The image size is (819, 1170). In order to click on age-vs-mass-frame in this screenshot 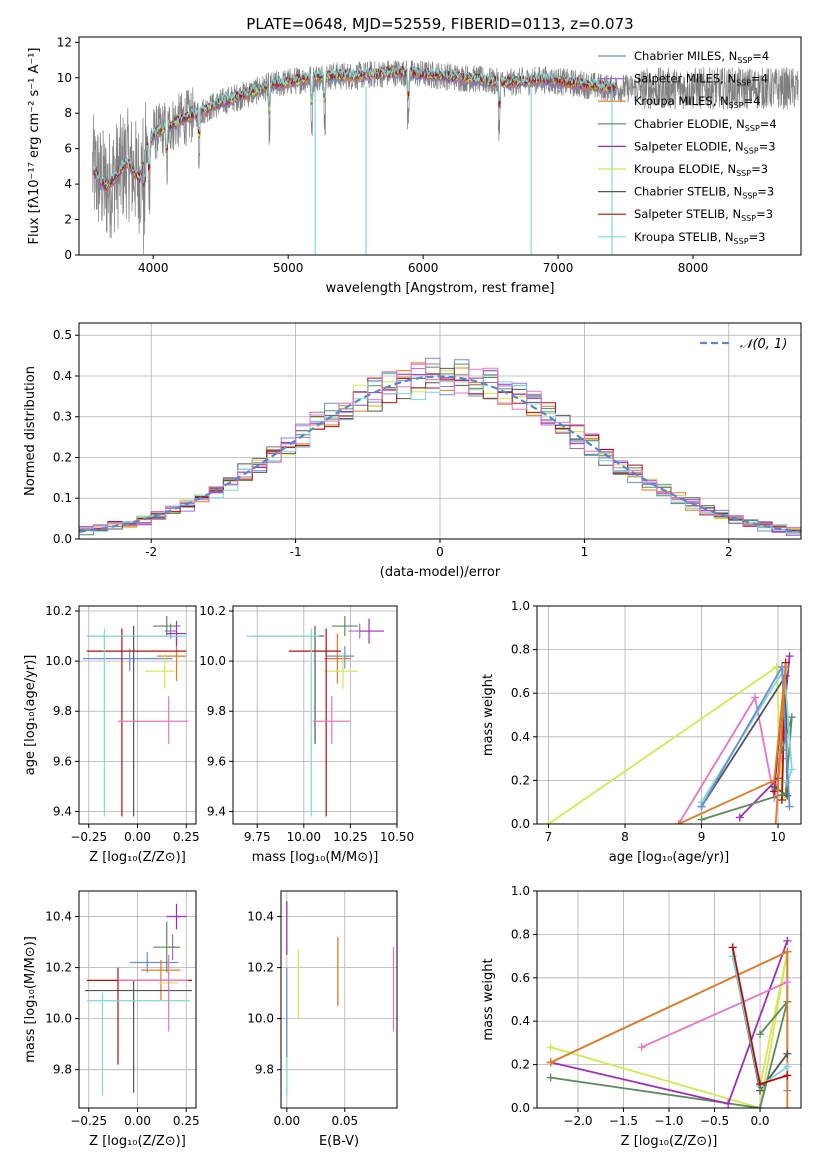, I will do `click(315, 715)`.